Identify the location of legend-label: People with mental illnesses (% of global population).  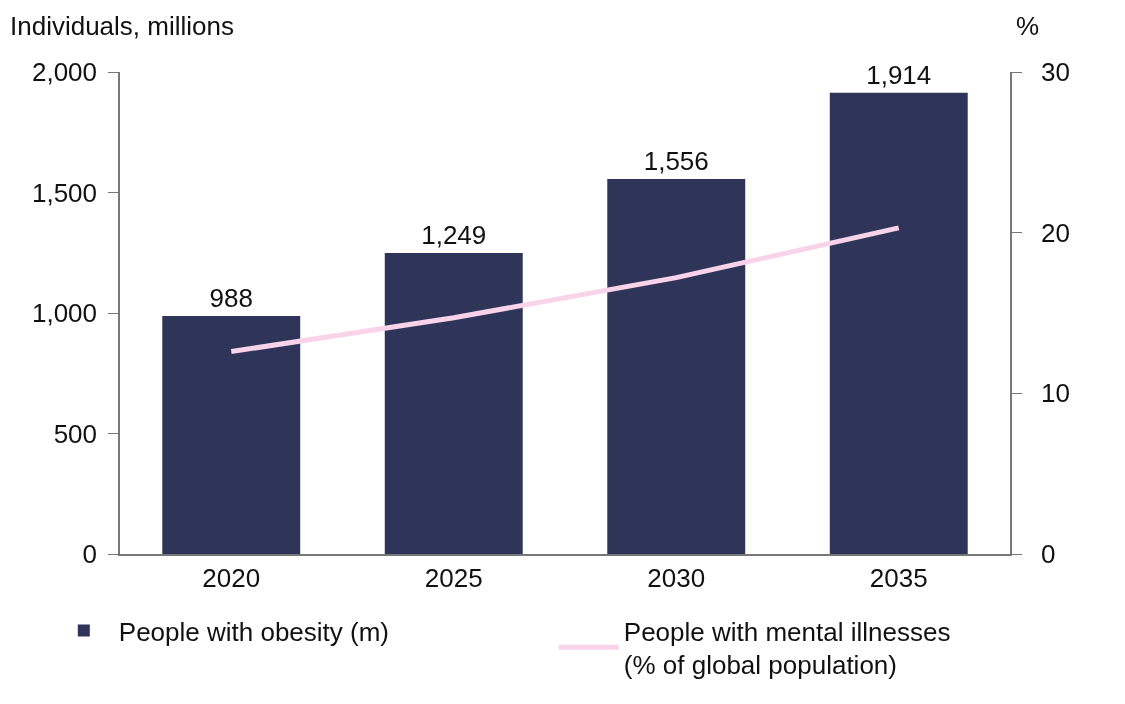
(787, 648).